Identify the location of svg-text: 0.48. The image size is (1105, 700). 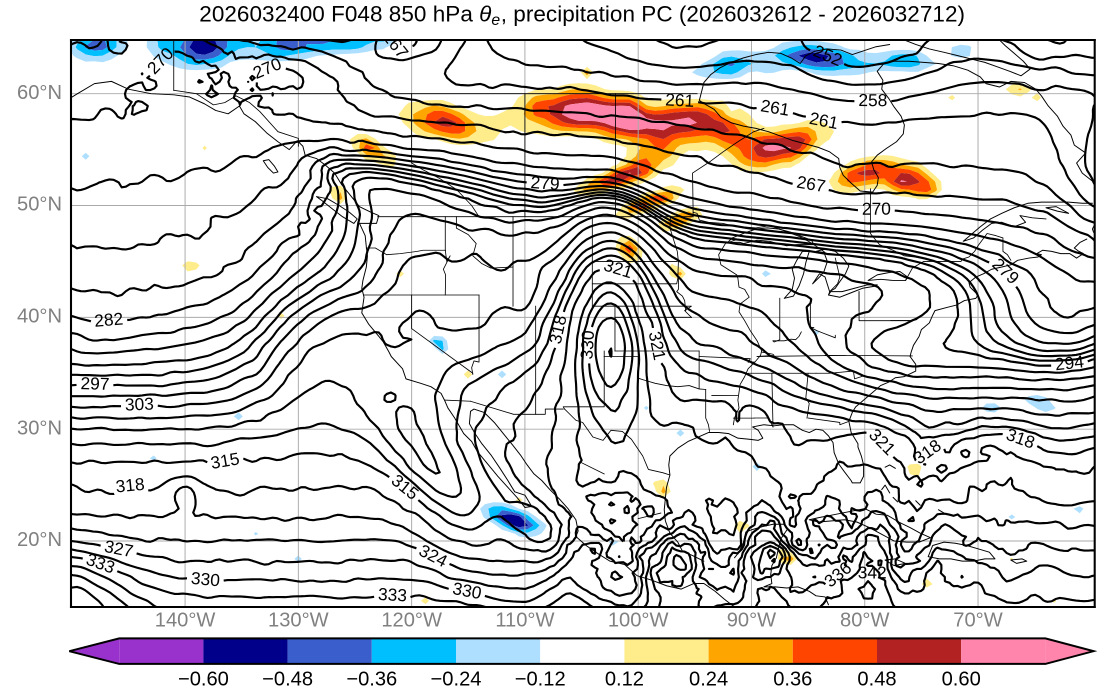
(876, 680).